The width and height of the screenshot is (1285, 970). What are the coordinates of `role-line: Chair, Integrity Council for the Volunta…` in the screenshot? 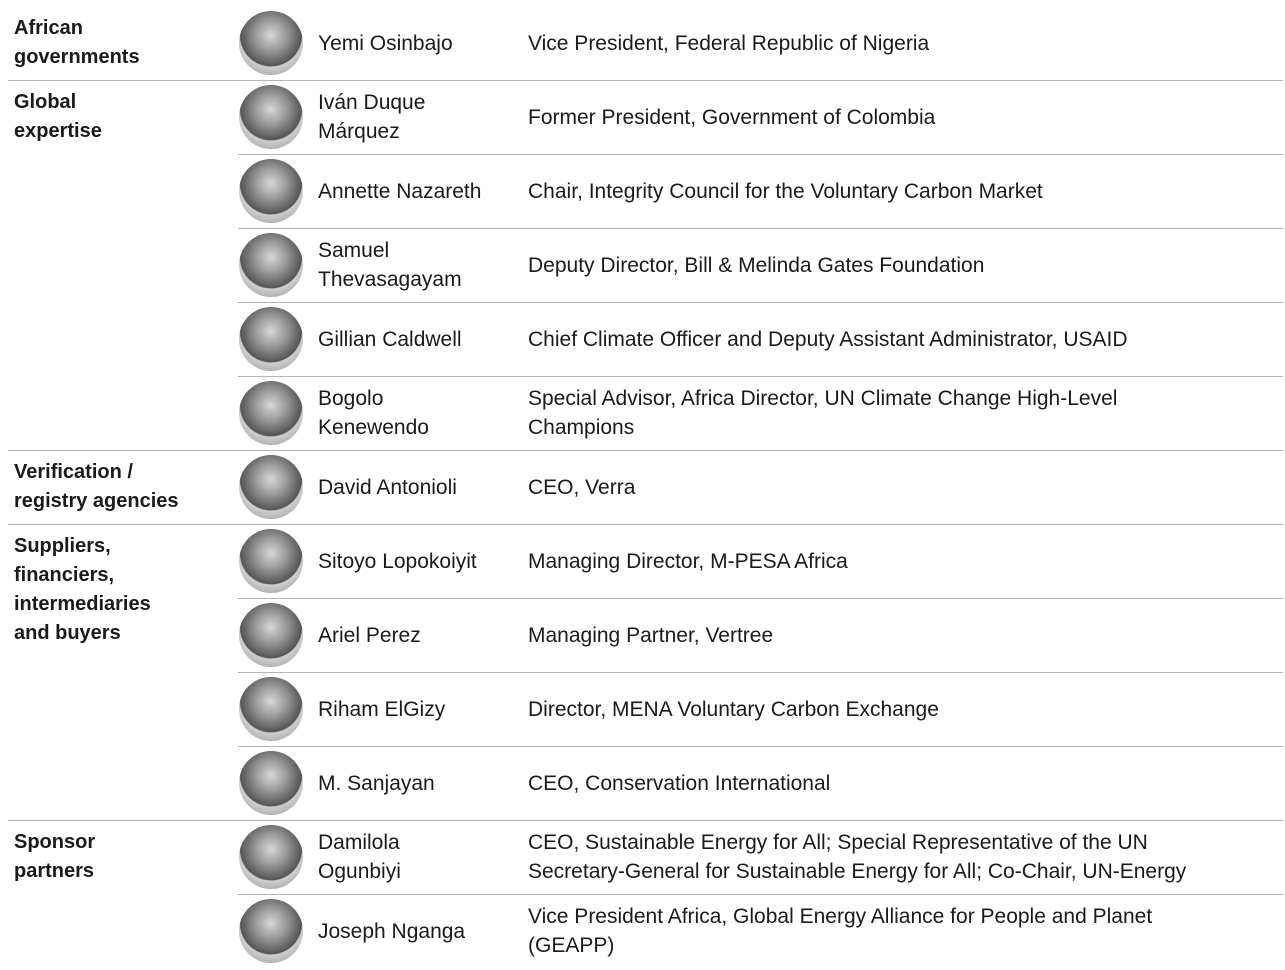 It's located at (785, 191).